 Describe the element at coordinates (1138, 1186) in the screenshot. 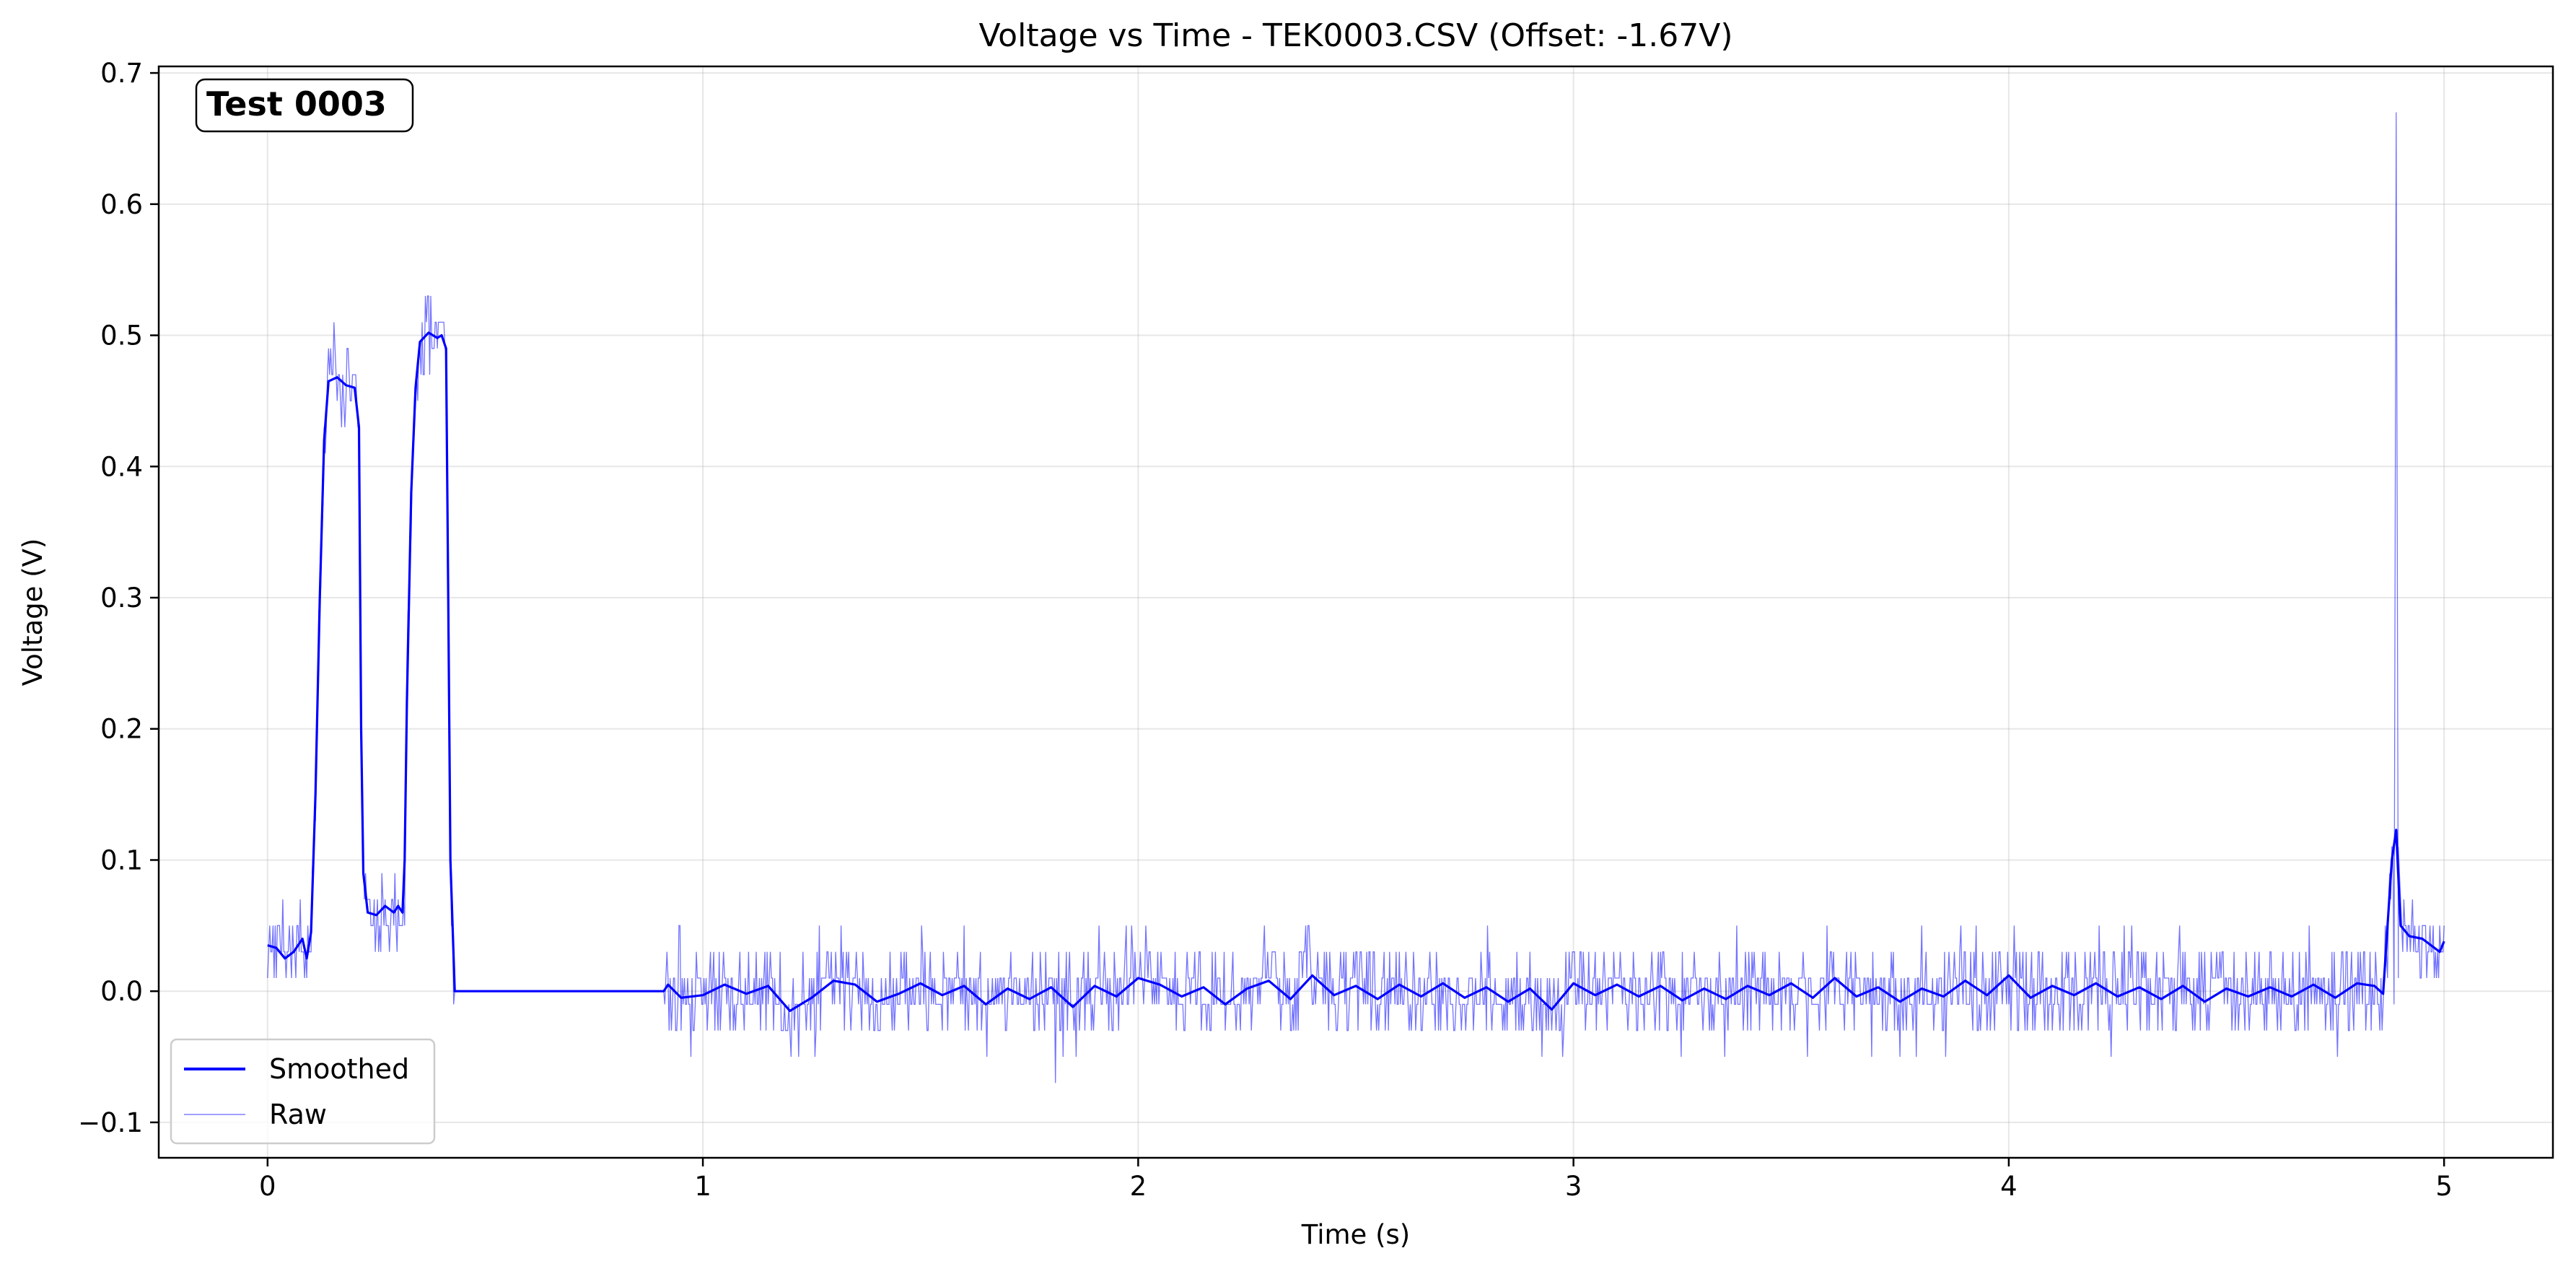

I see `x-tick-label: 2` at that location.